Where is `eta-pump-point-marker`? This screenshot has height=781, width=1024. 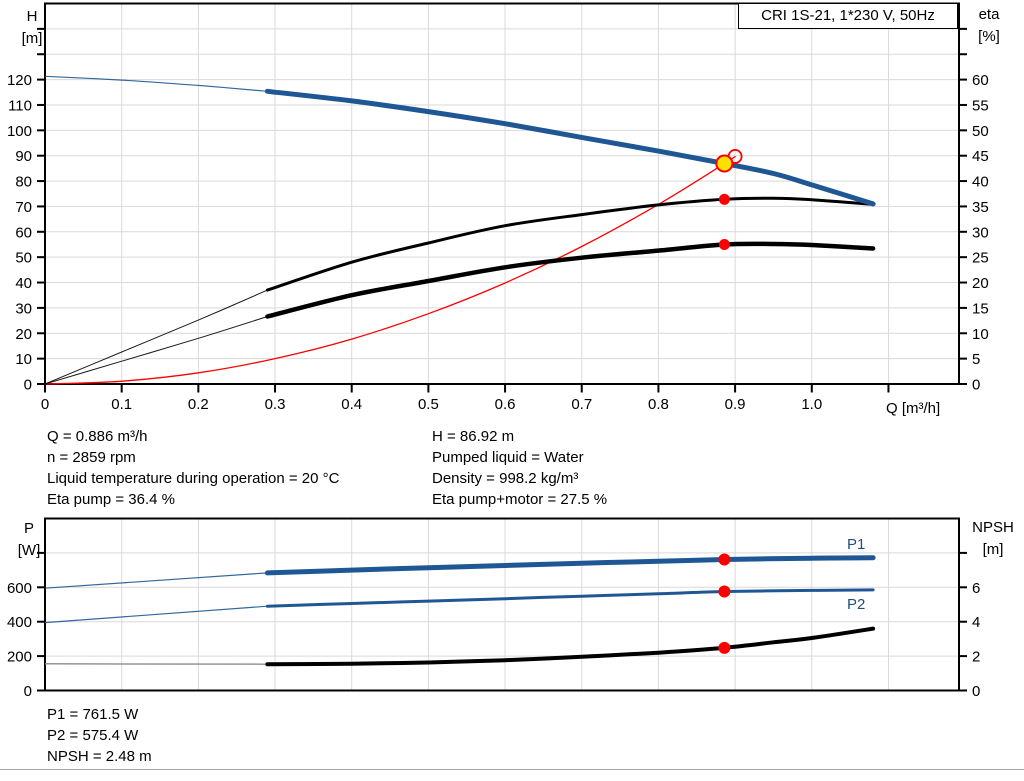 eta-pump-point-marker is located at coordinates (724, 199).